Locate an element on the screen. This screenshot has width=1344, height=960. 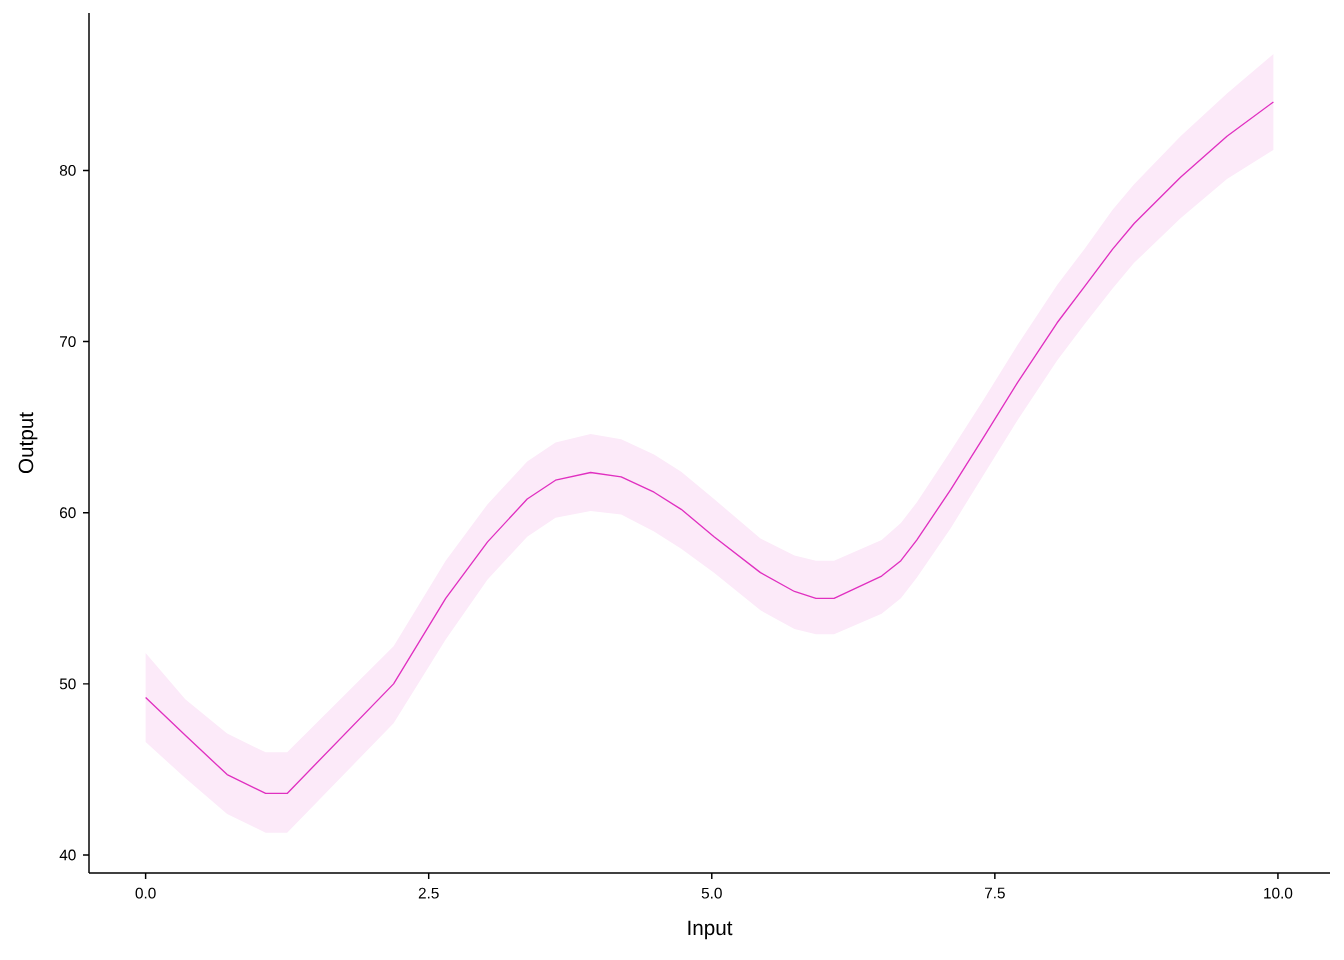
y-tick-label: 50 is located at coordinates (67, 684).